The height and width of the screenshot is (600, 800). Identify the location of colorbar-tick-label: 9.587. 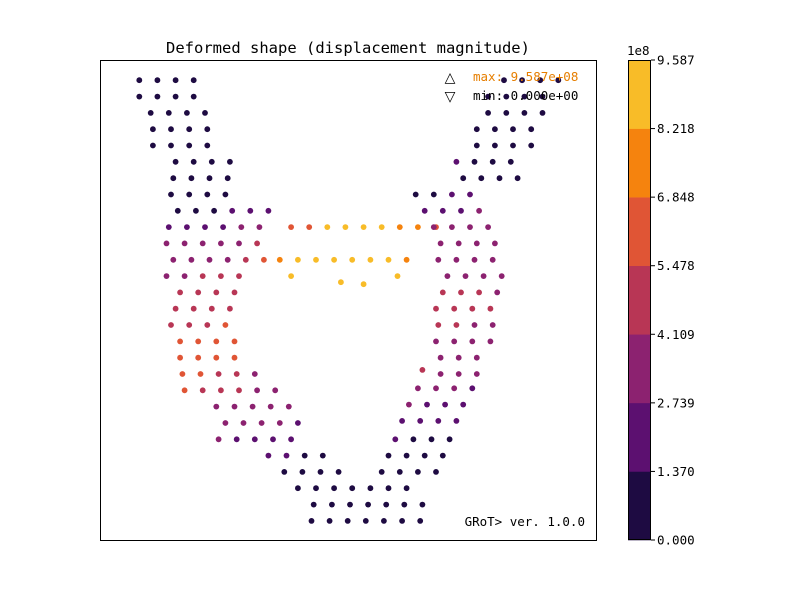
(676, 60).